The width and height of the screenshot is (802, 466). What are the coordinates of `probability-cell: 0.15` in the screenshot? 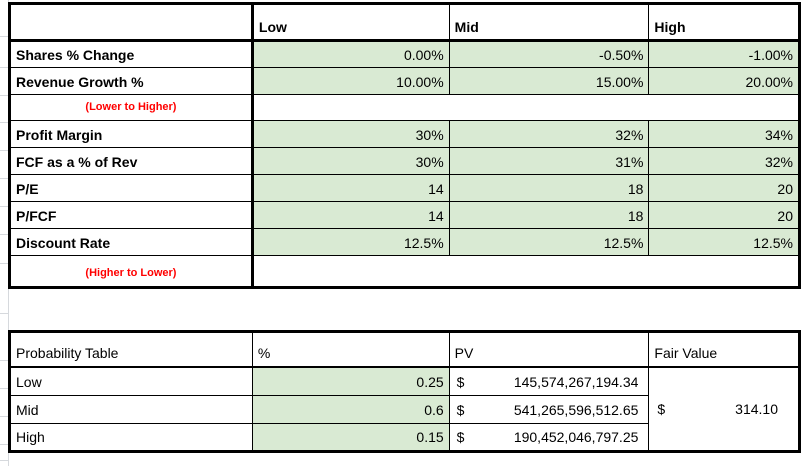 It's located at (350, 437).